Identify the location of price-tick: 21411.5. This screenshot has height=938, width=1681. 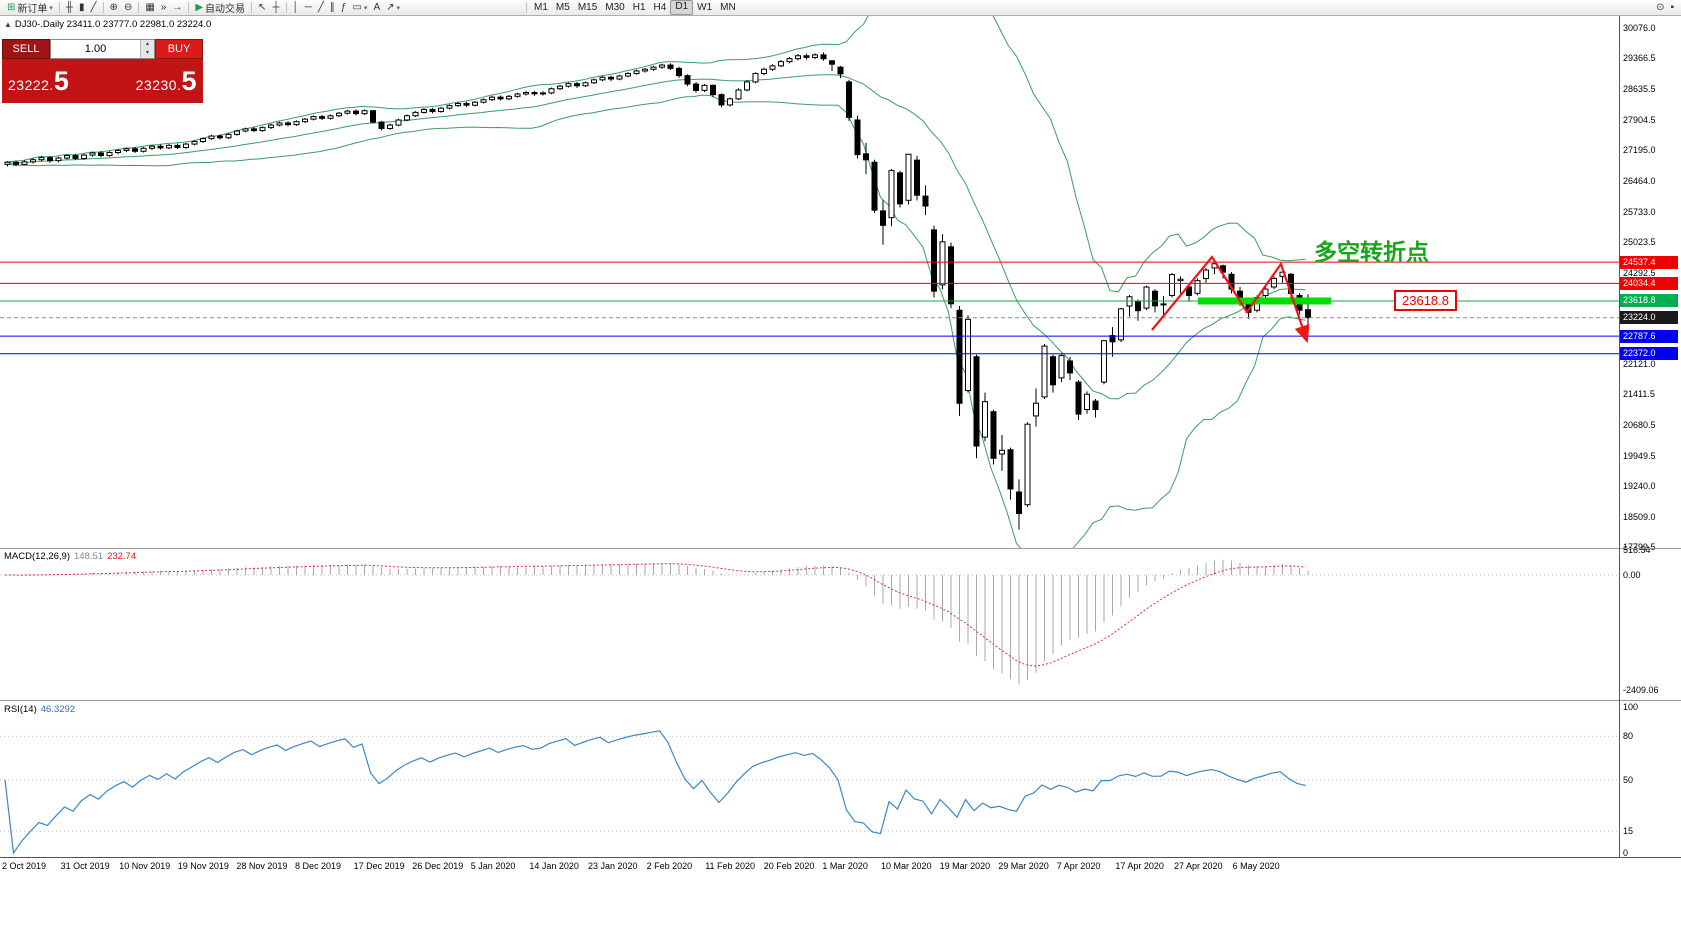
(1639, 394).